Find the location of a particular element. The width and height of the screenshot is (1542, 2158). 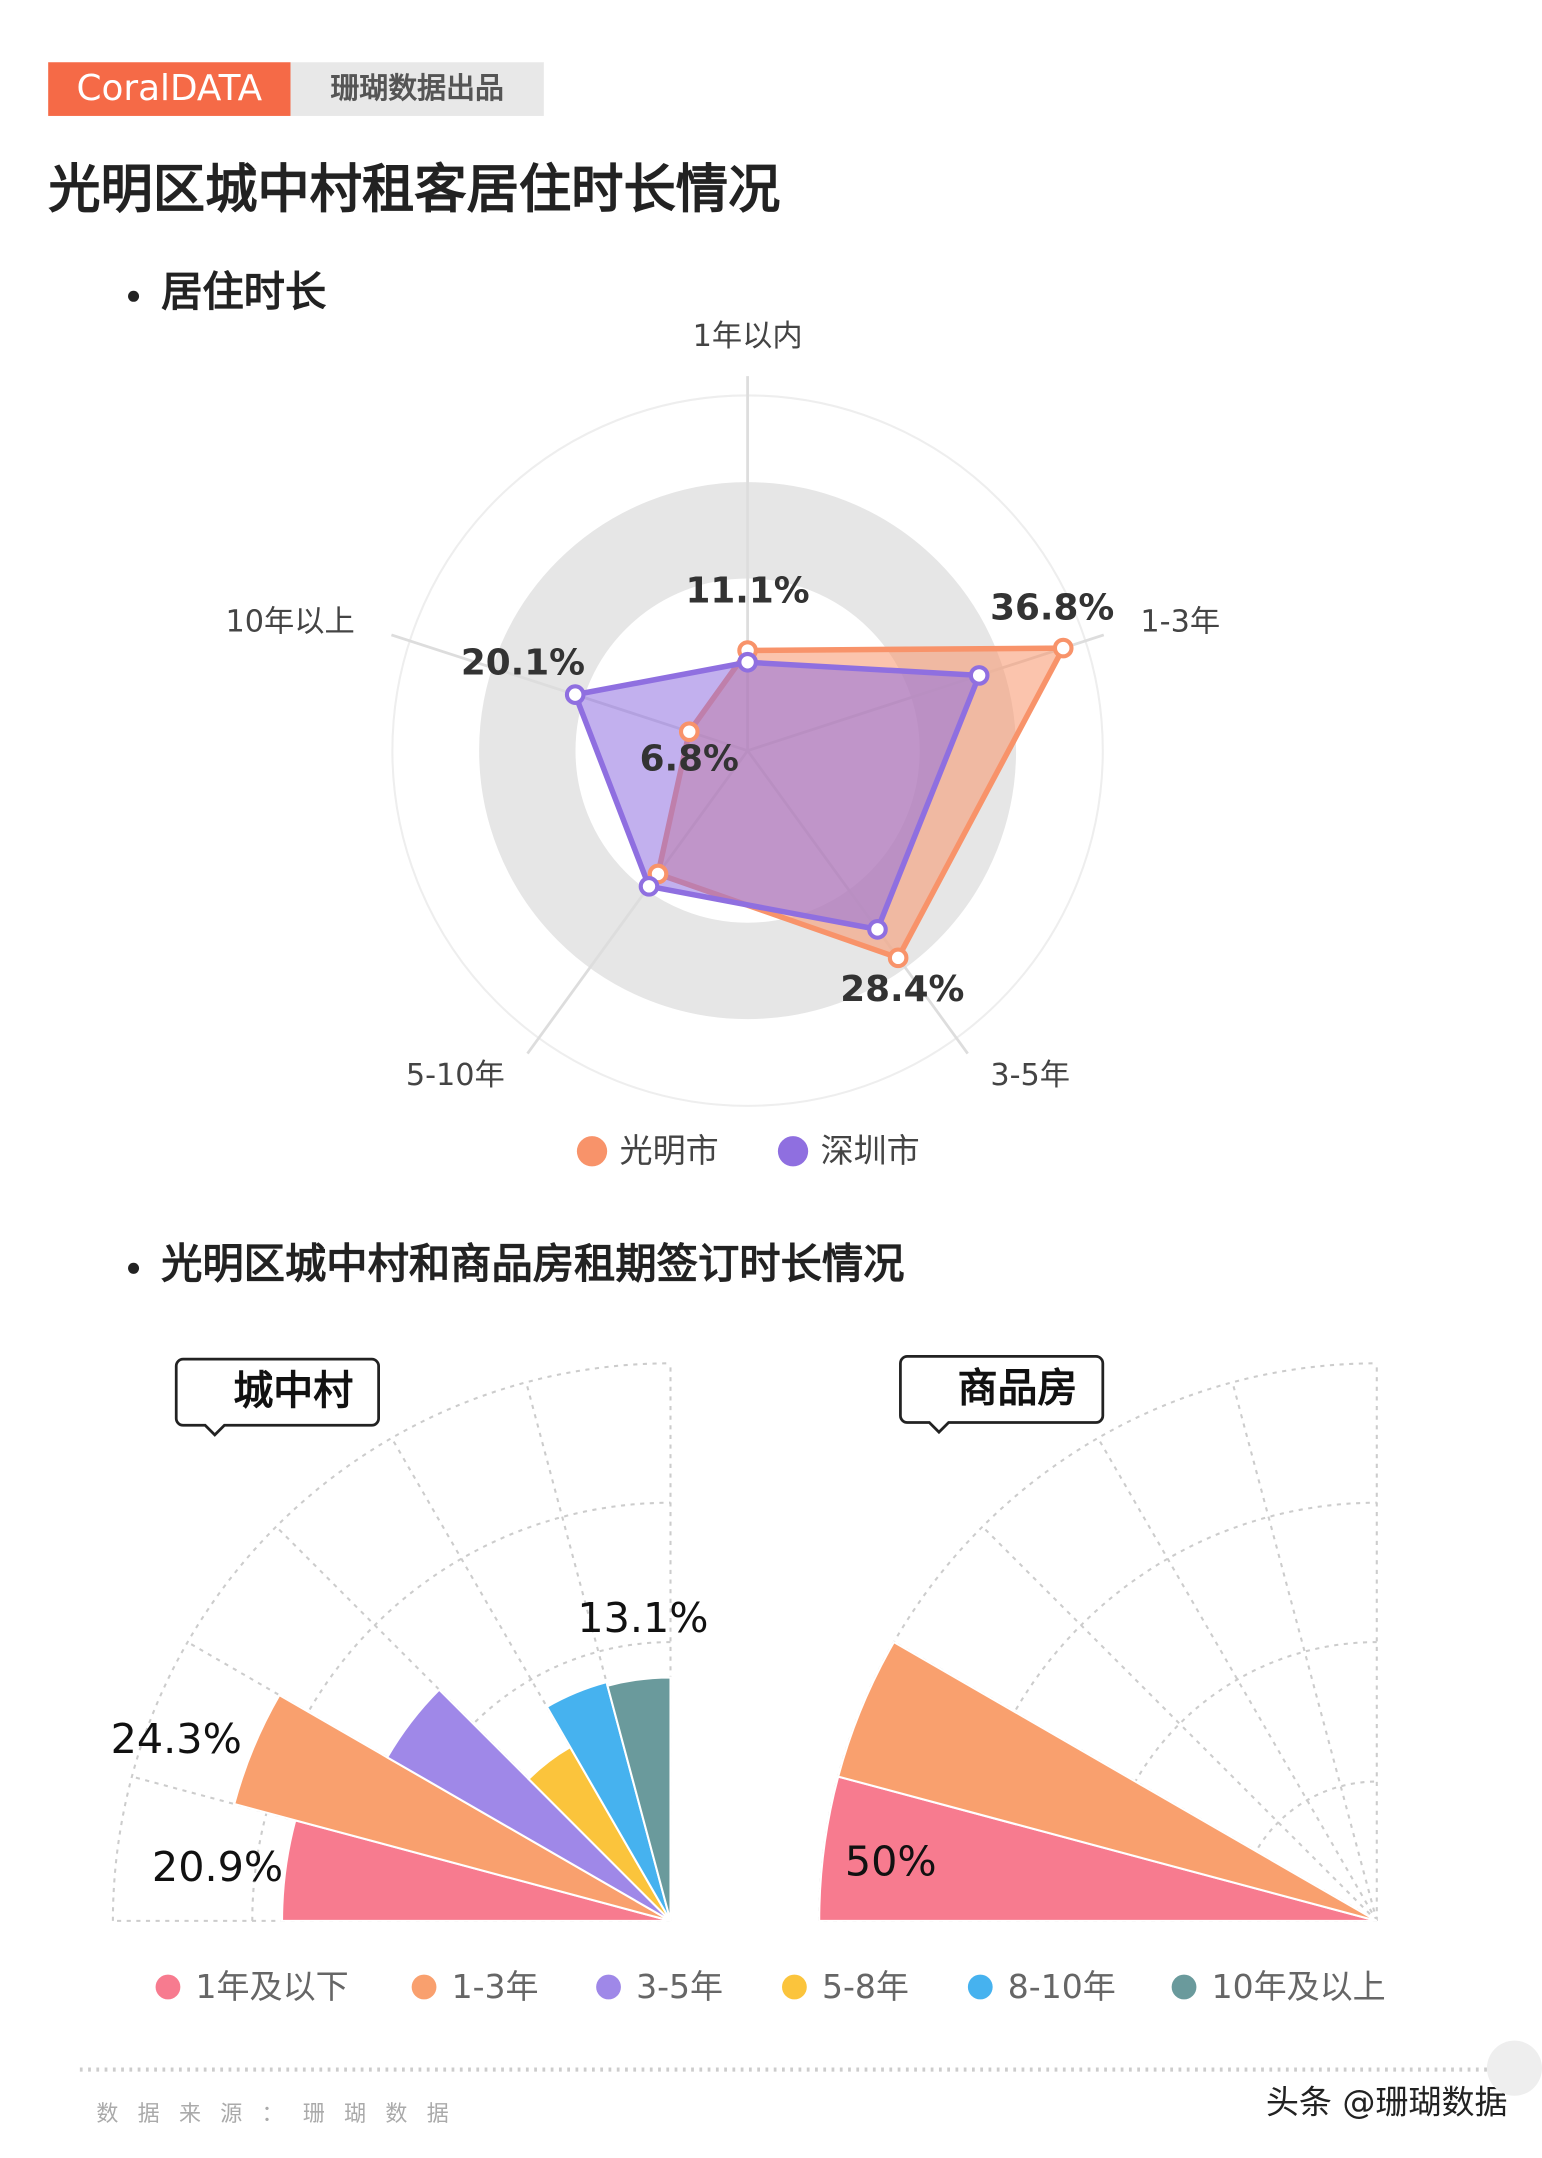

panel-tag: 城中村 is located at coordinates (293, 1391).